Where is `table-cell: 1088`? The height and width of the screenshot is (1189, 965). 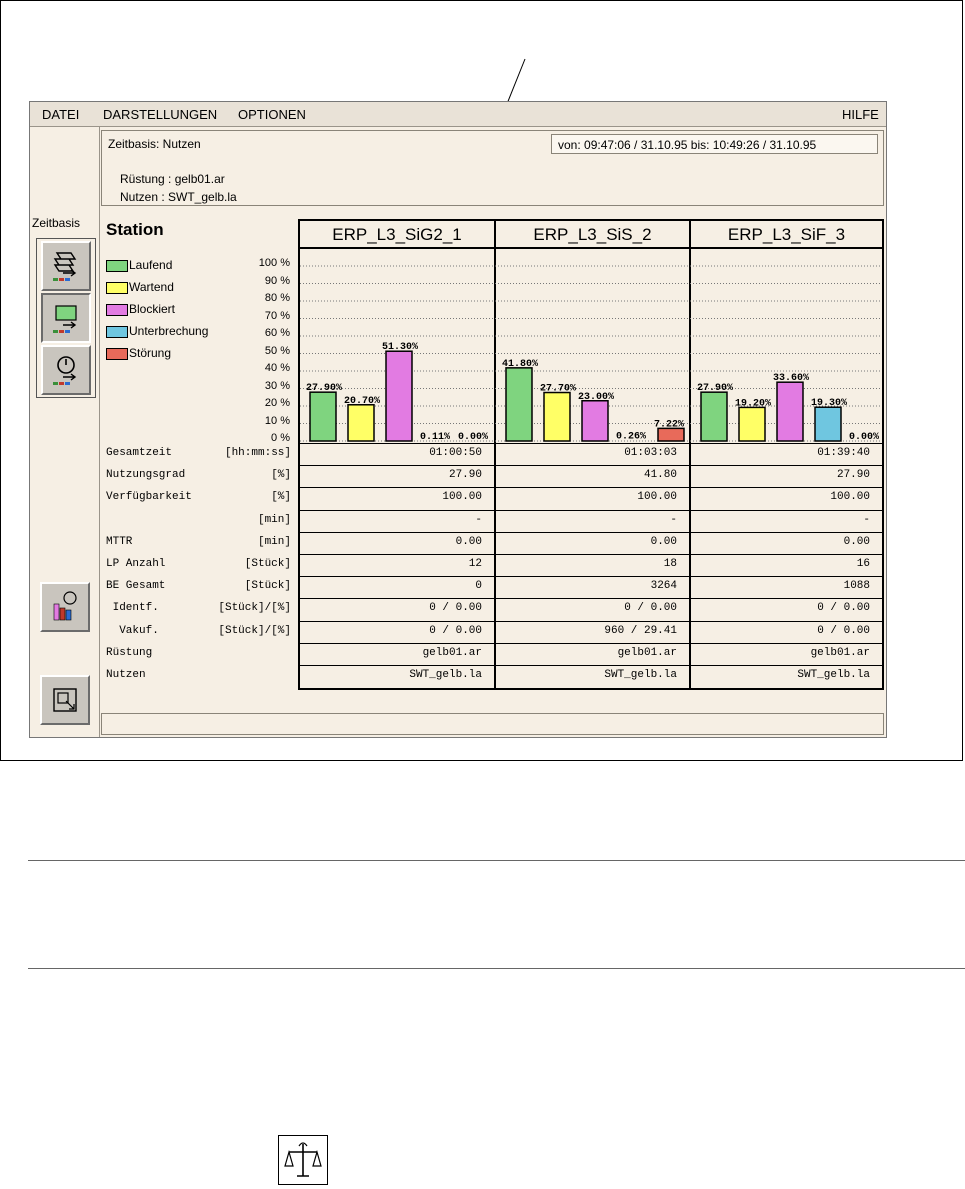 table-cell: 1088 is located at coordinates (856, 586).